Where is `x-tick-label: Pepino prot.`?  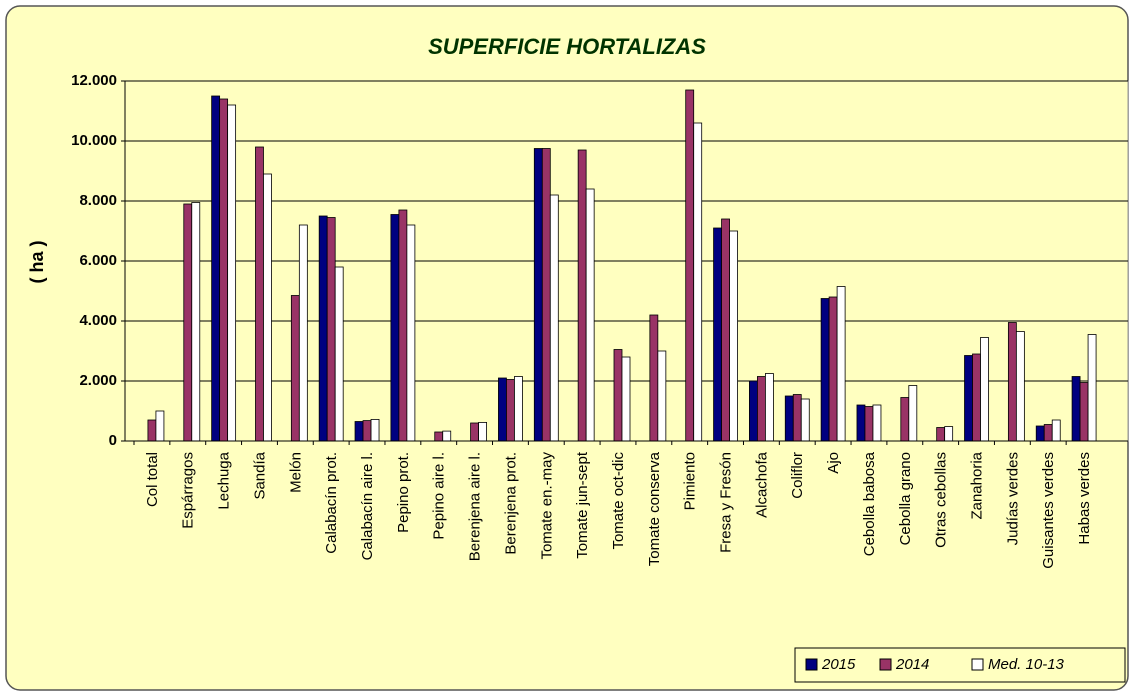 x-tick-label: Pepino prot. is located at coordinates (403, 492).